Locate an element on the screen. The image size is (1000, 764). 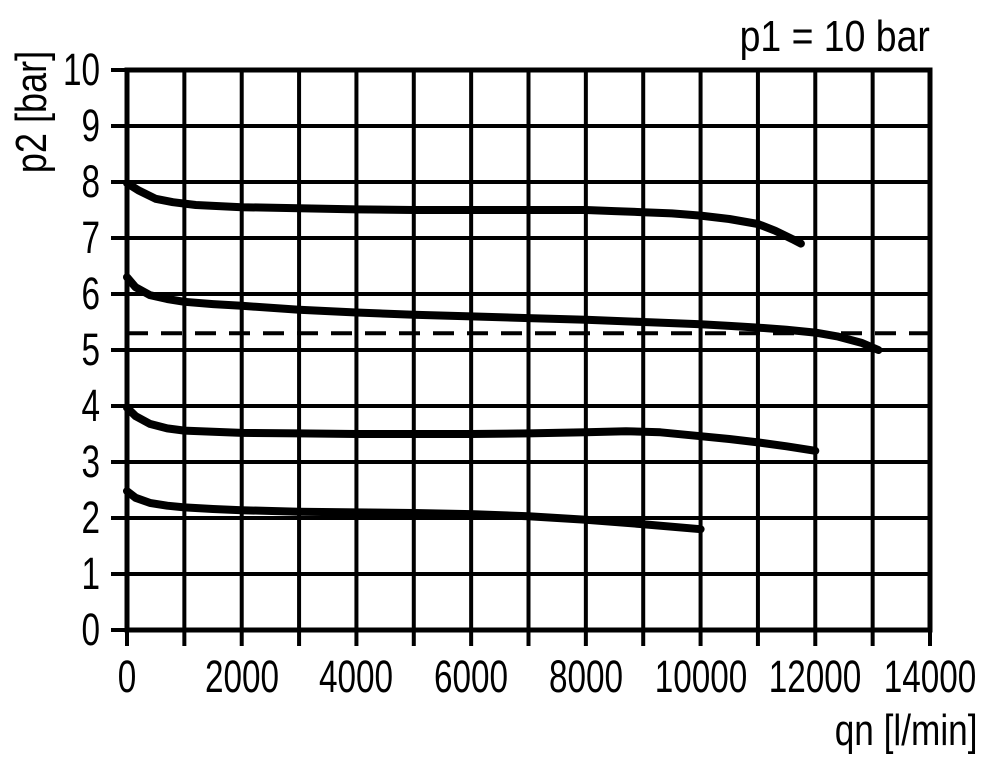
x-tick-label: 14000 is located at coordinates (930, 676).